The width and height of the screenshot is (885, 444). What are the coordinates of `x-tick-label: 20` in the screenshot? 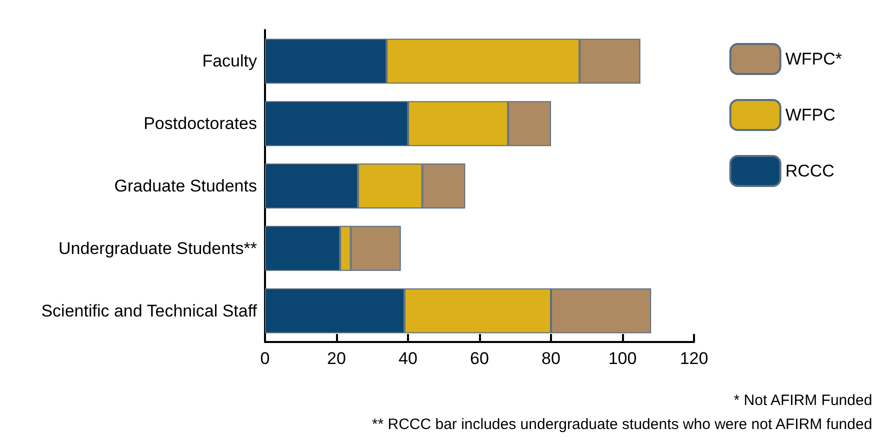 It's located at (336, 358).